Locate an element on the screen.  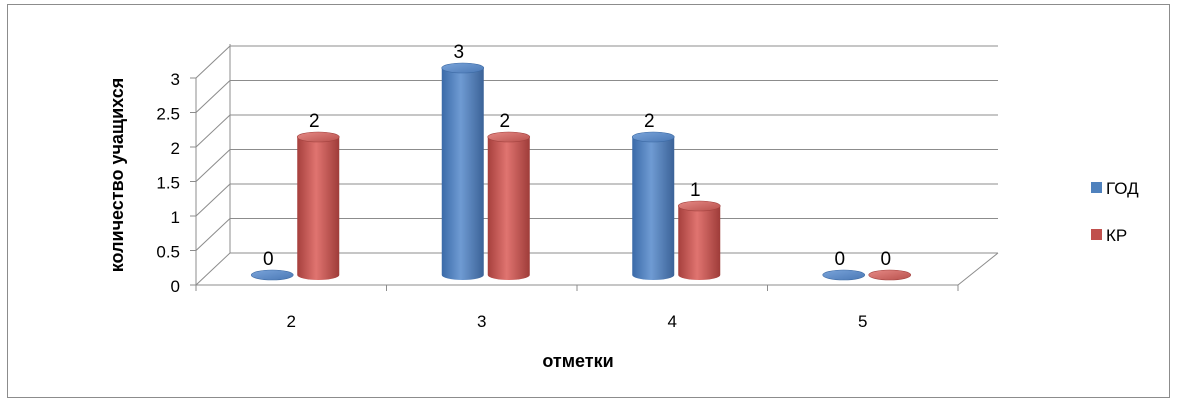
floor-right-edge is located at coordinates (978, 269).